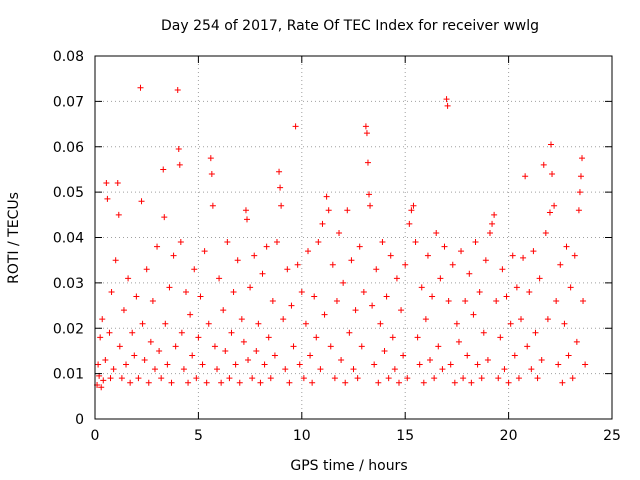  Describe the element at coordinates (405, 436) in the screenshot. I see `x-tick-label: 15` at that location.